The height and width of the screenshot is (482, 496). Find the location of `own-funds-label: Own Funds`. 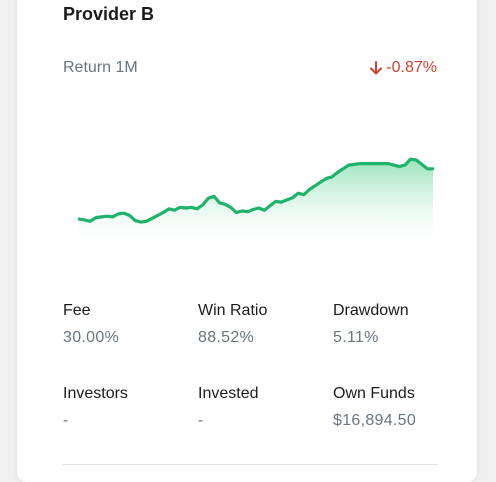

own-funds-label: Own Funds is located at coordinates (374, 393).